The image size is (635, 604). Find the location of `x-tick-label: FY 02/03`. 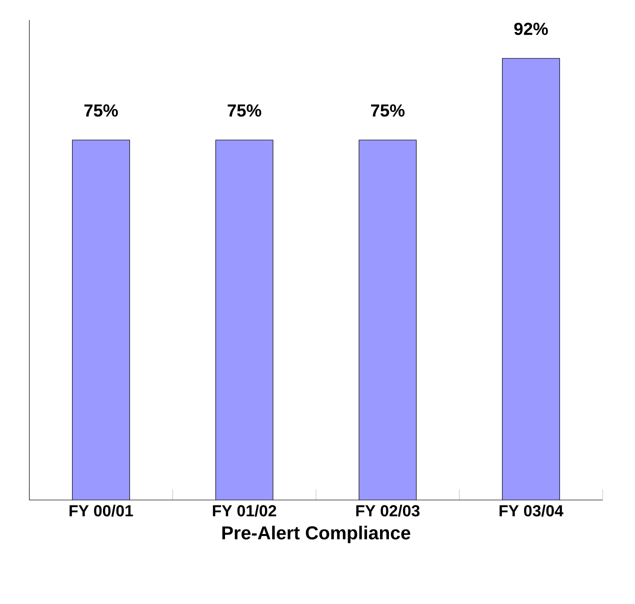

x-tick-label: FY 02/03 is located at coordinates (388, 510).